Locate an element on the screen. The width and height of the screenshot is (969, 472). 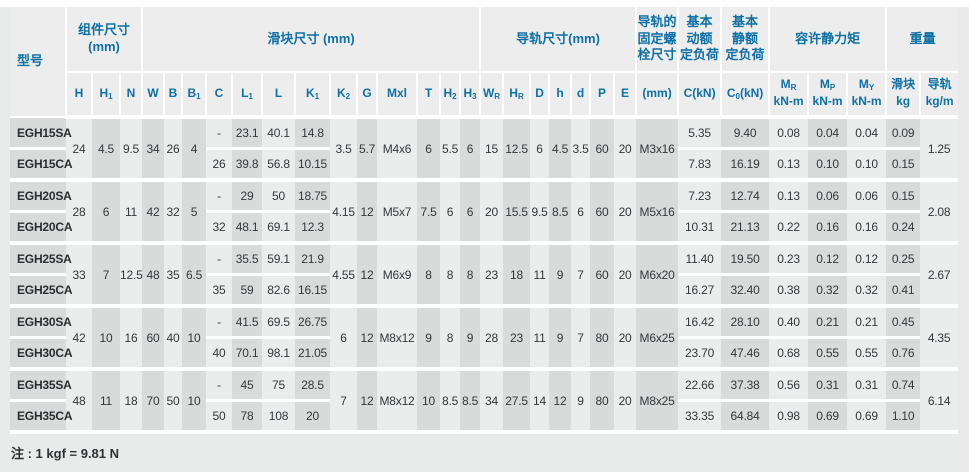
col-header-P: P is located at coordinates (603, 95).